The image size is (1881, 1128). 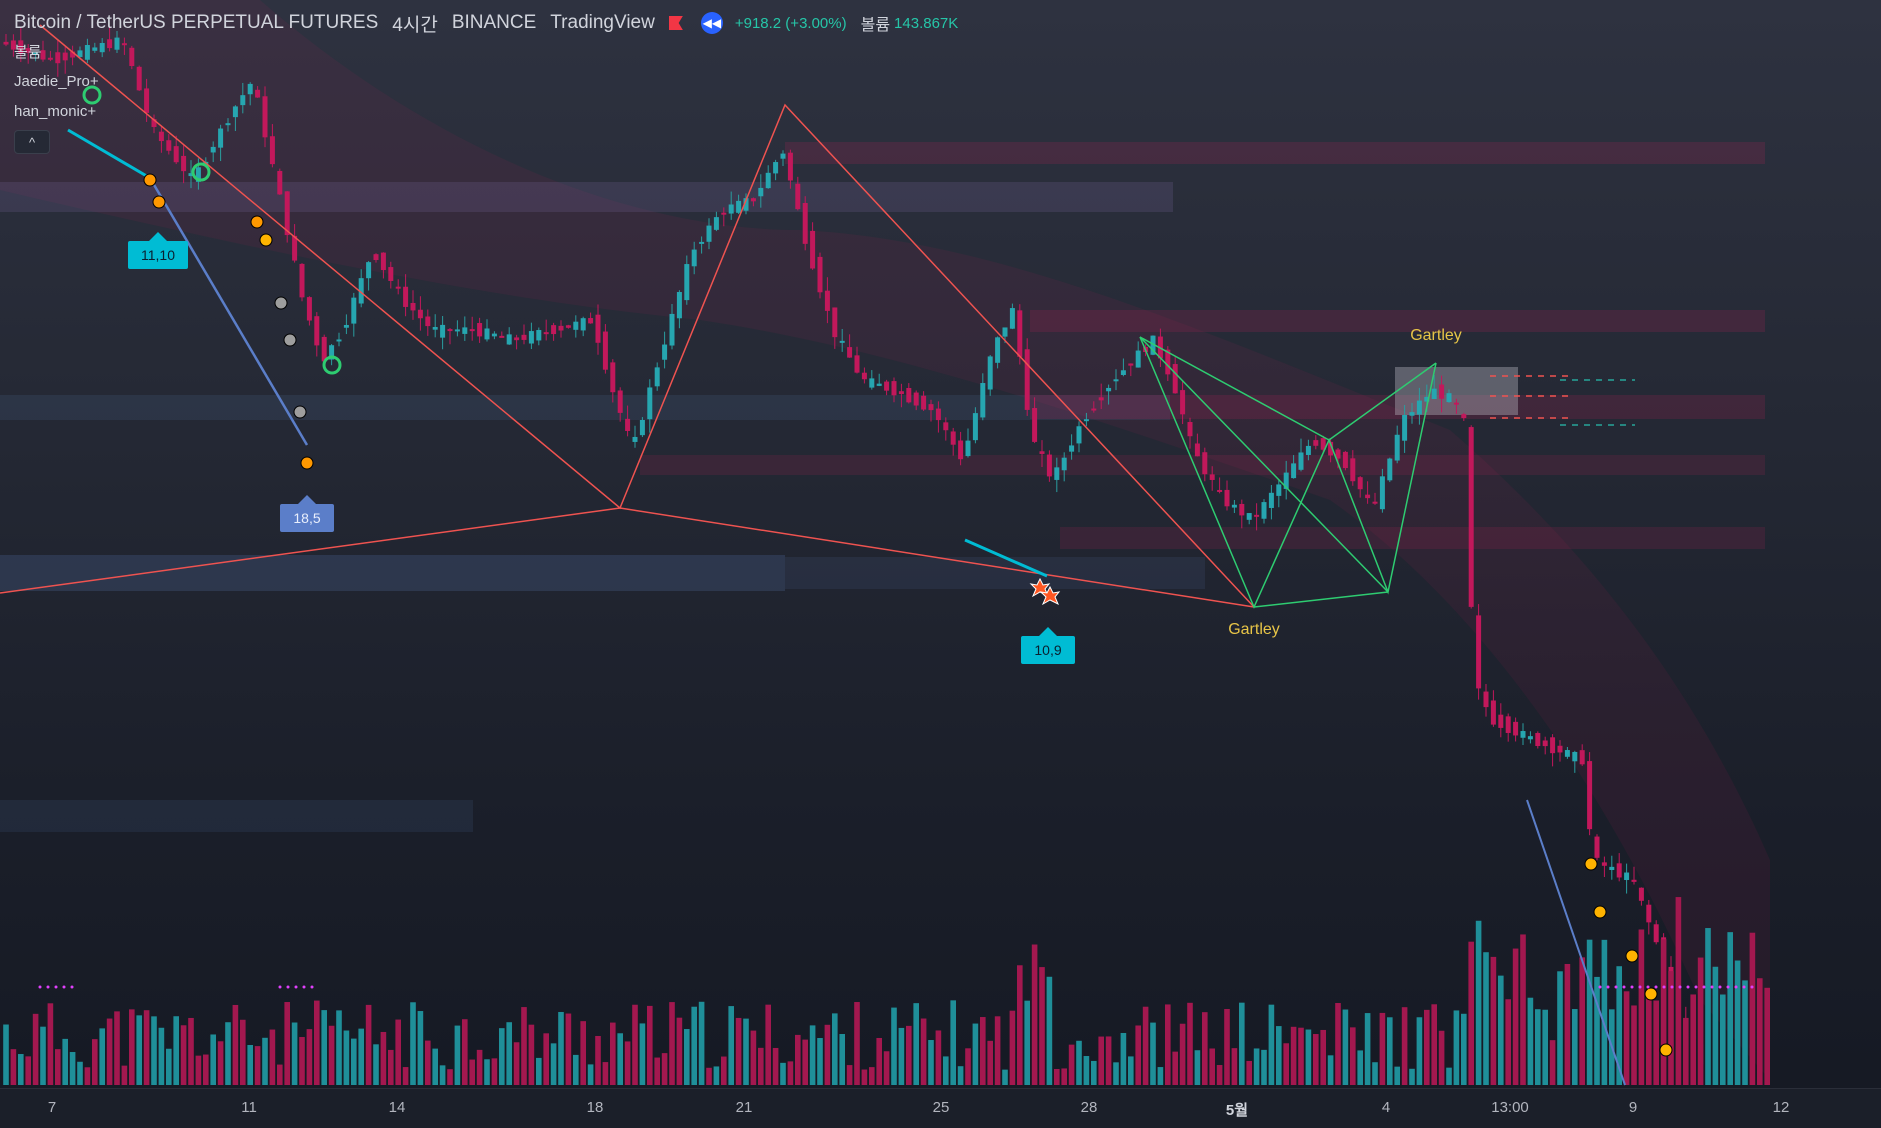 What do you see at coordinates (940, 1108) in the screenshot?
I see `time-axis: 7 11 14 18 21 25 28 5월 4 13:00 9 12` at bounding box center [940, 1108].